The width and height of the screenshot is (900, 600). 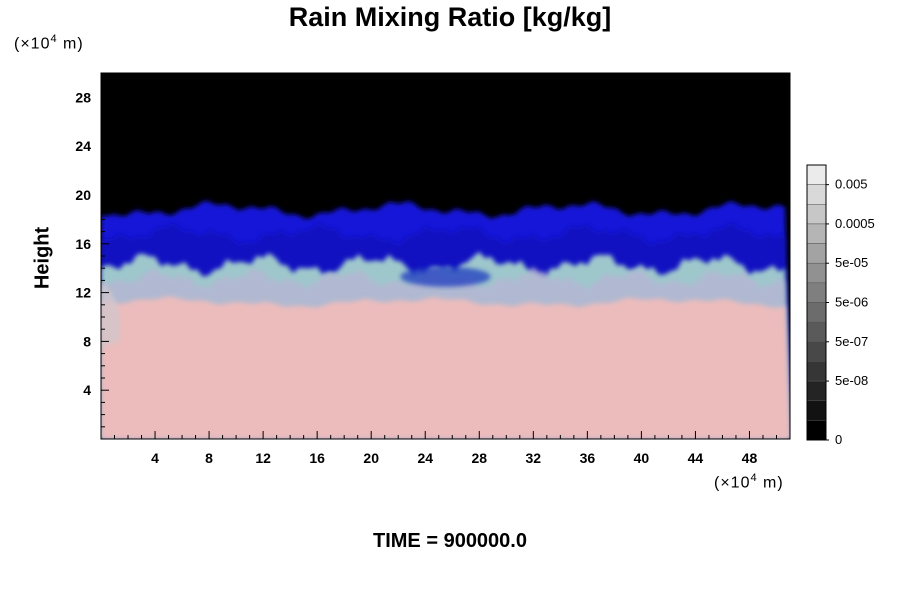 What do you see at coordinates (452, 448) in the screenshot?
I see `x-axis: 4 8 12 16 20 24 28 32 36 40 44 48` at bounding box center [452, 448].